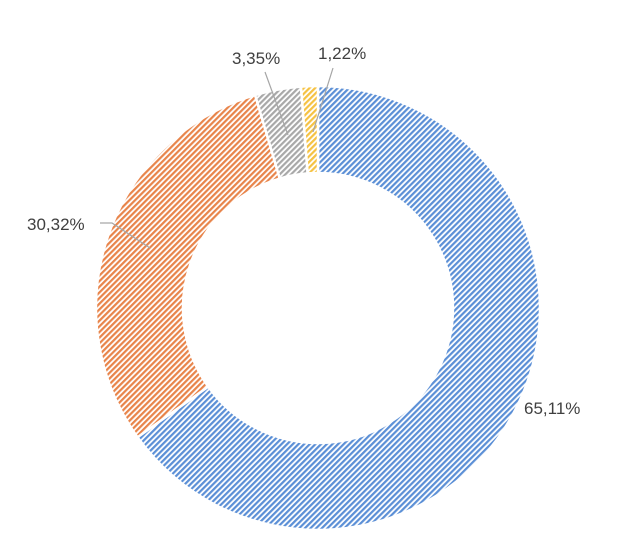 This screenshot has height=556, width=624. I want to click on label-30: 30,32%, so click(56, 224).